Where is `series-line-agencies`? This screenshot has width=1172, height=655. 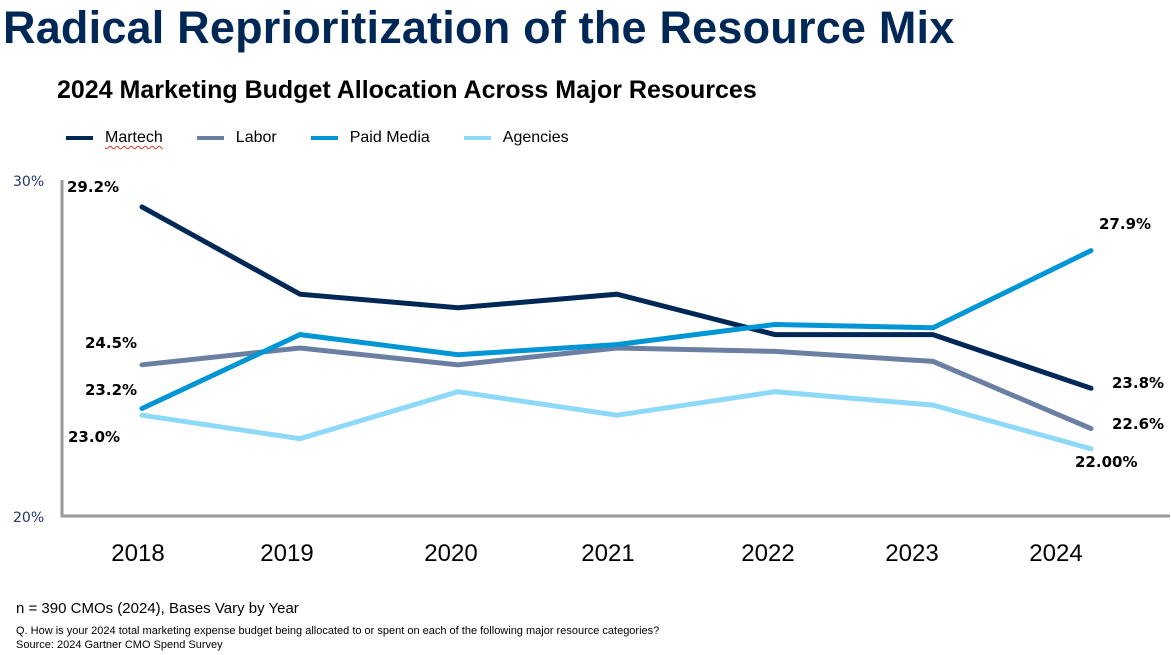 series-line-agencies is located at coordinates (616, 420).